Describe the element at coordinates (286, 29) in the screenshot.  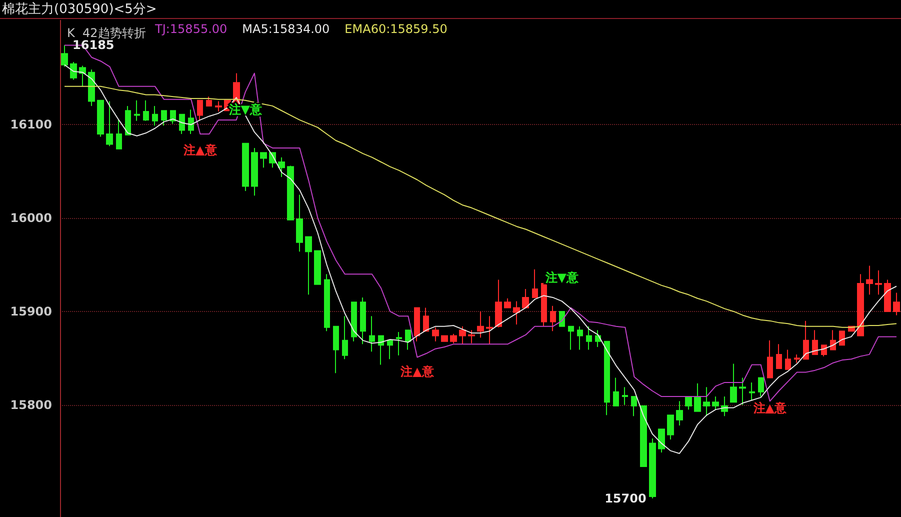
I see `text: MA5:15834.00` at that location.